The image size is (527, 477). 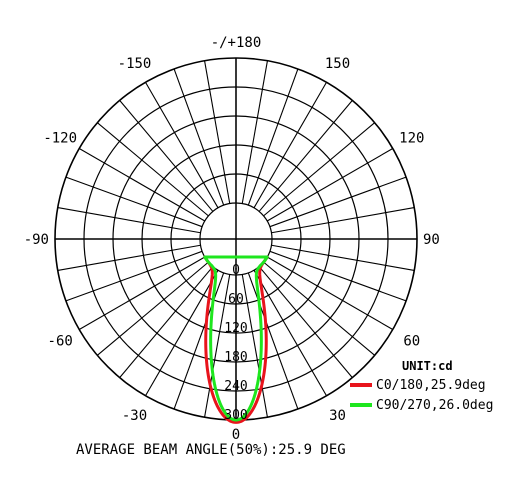 I want to click on legend: C0/180,25.9deg C90/270,26.0deg, so click(x=421, y=395).